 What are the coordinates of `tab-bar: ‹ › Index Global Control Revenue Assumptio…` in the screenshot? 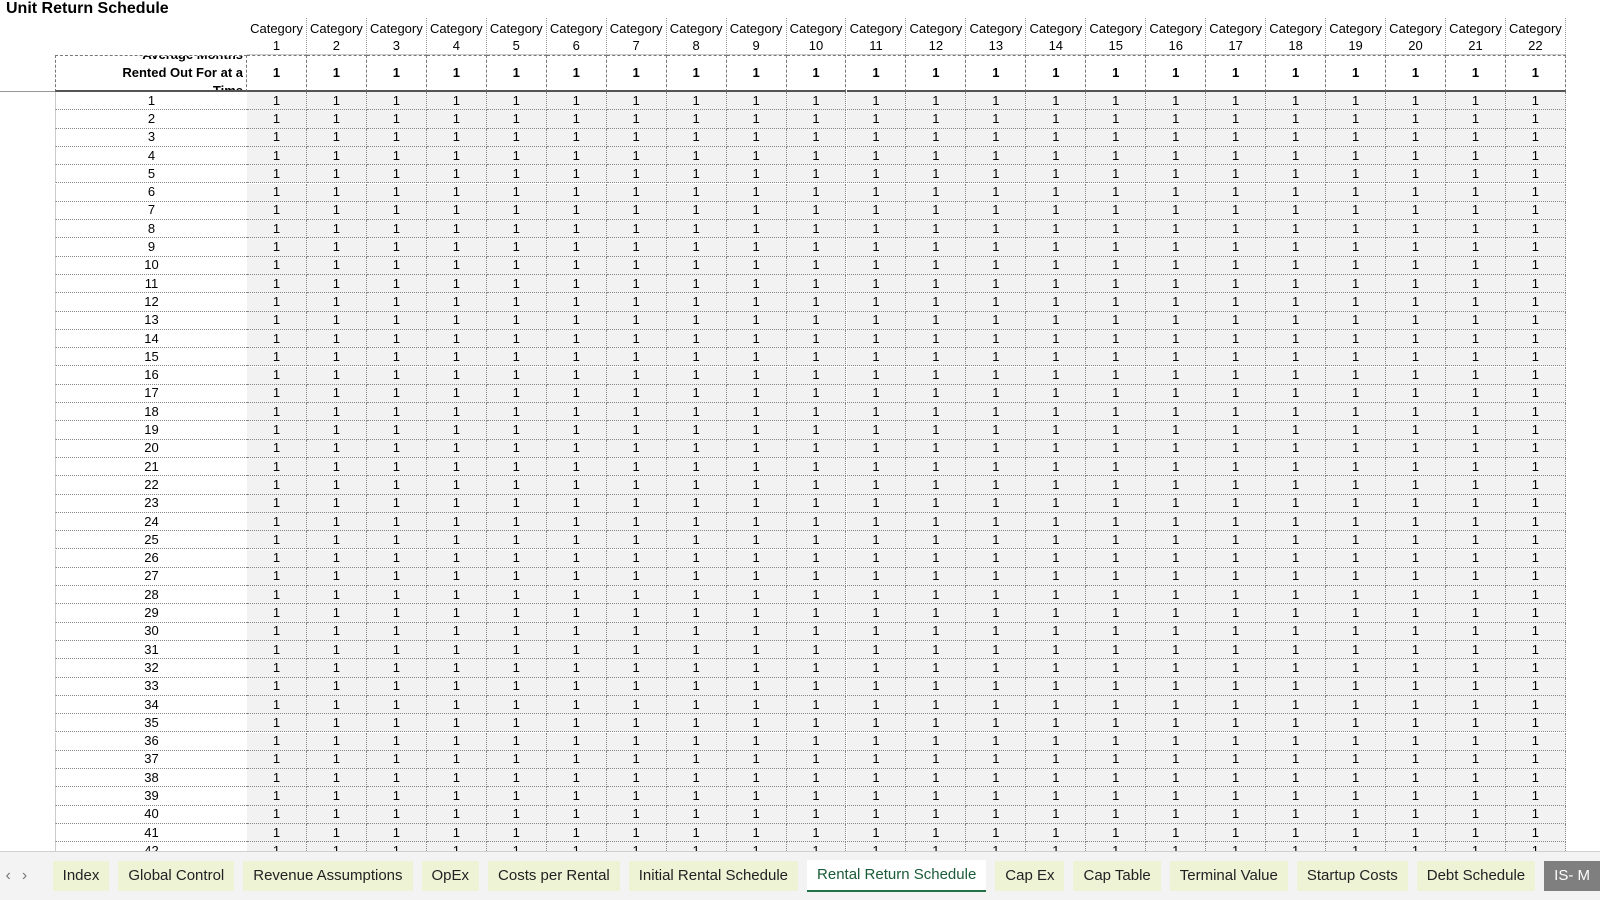 It's located at (800, 875).